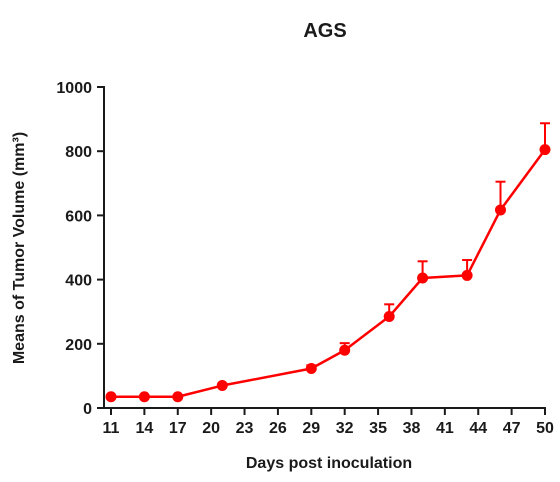  What do you see at coordinates (545, 428) in the screenshot?
I see `x-tick-label: 50` at bounding box center [545, 428].